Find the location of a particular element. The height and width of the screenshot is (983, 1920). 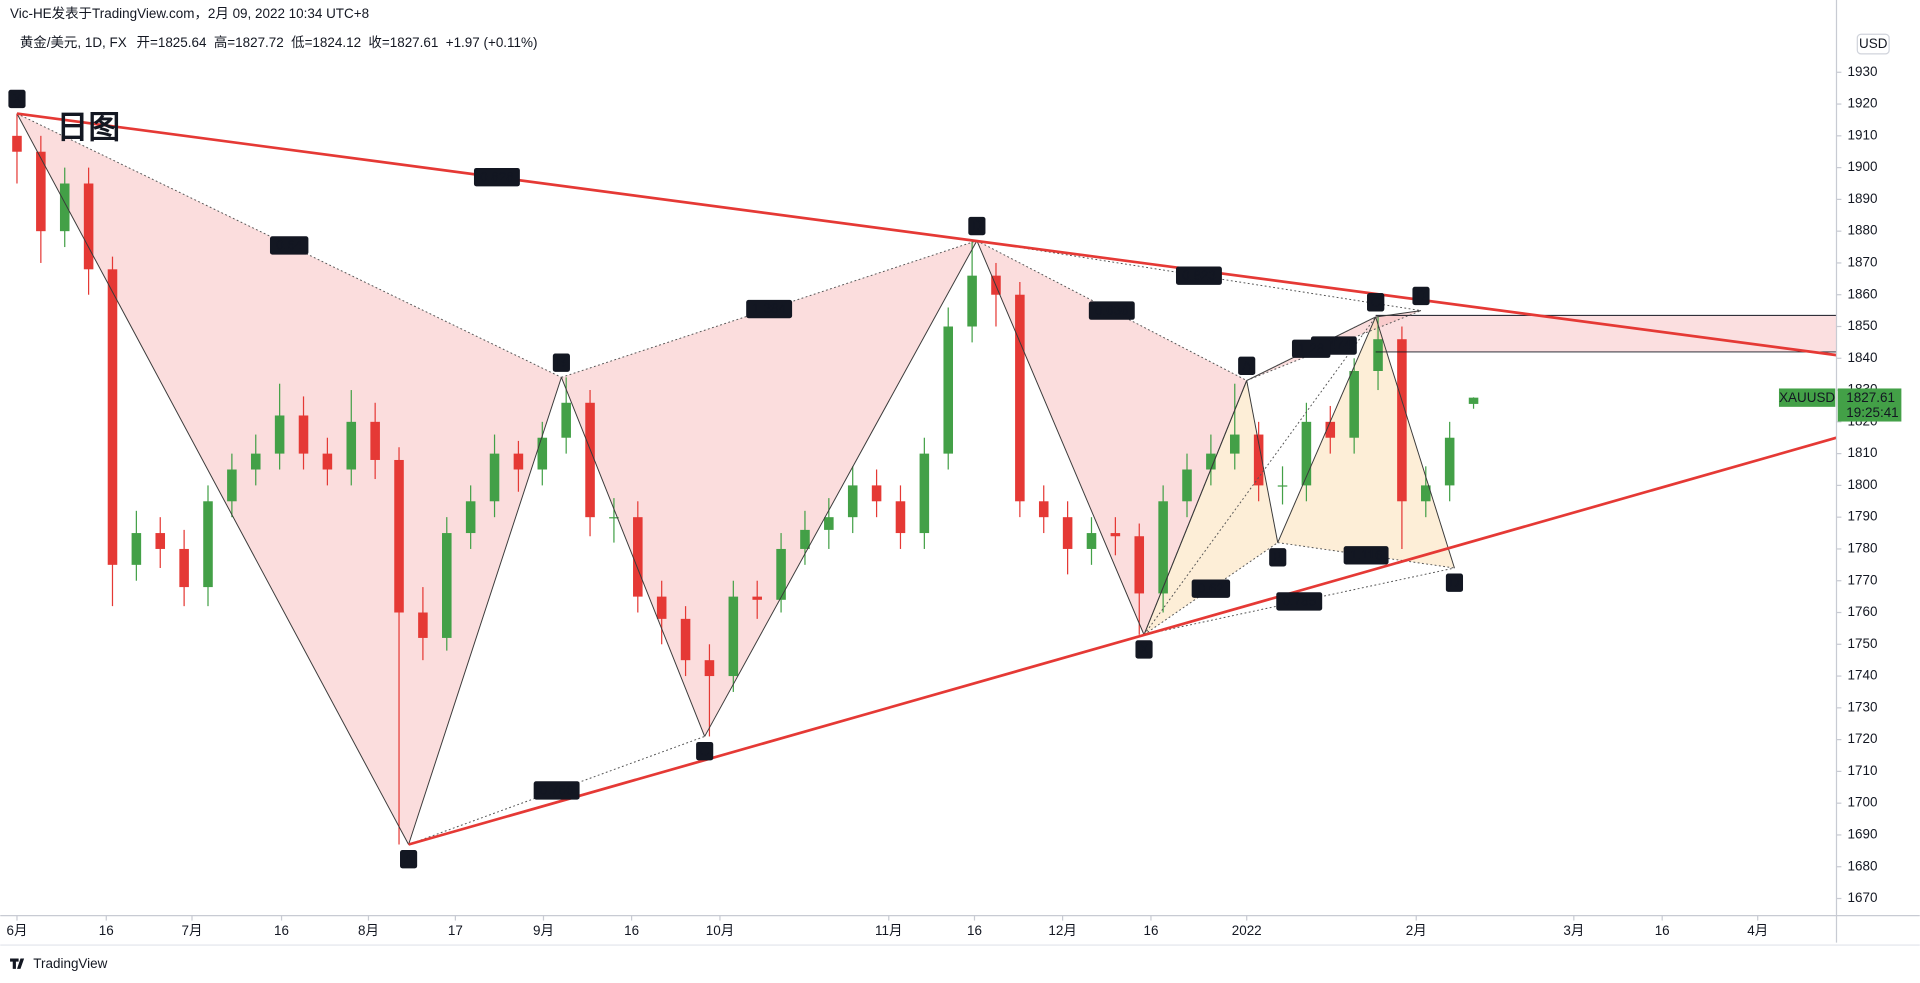

y-tick-label: 1700 is located at coordinates (1863, 802).